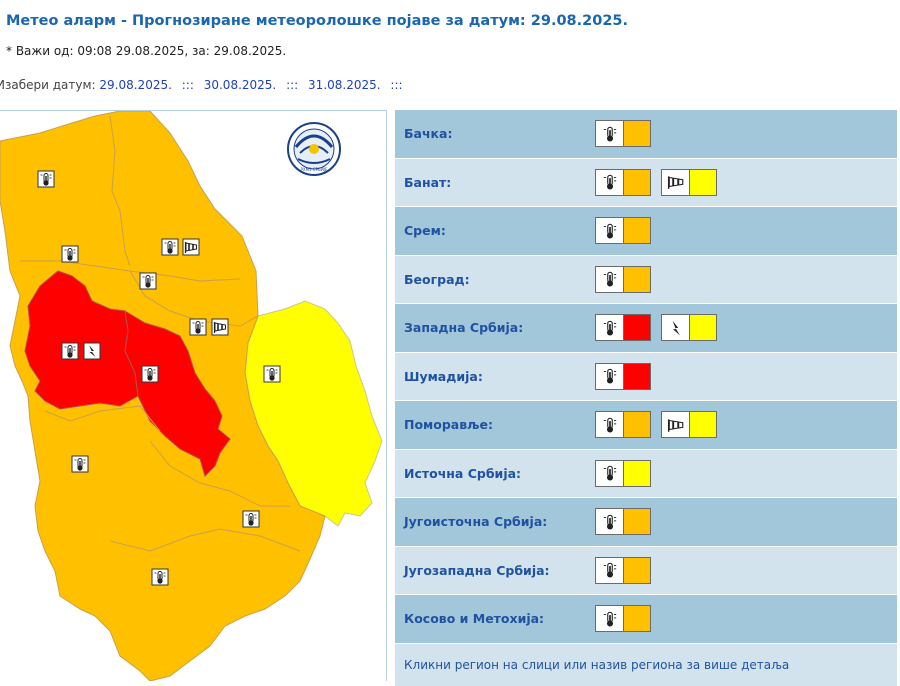 Image resolution: width=900 pixels, height=686 pixels. What do you see at coordinates (477, 570) in the screenshot?
I see `region-name: Југозападна Србија:` at bounding box center [477, 570].